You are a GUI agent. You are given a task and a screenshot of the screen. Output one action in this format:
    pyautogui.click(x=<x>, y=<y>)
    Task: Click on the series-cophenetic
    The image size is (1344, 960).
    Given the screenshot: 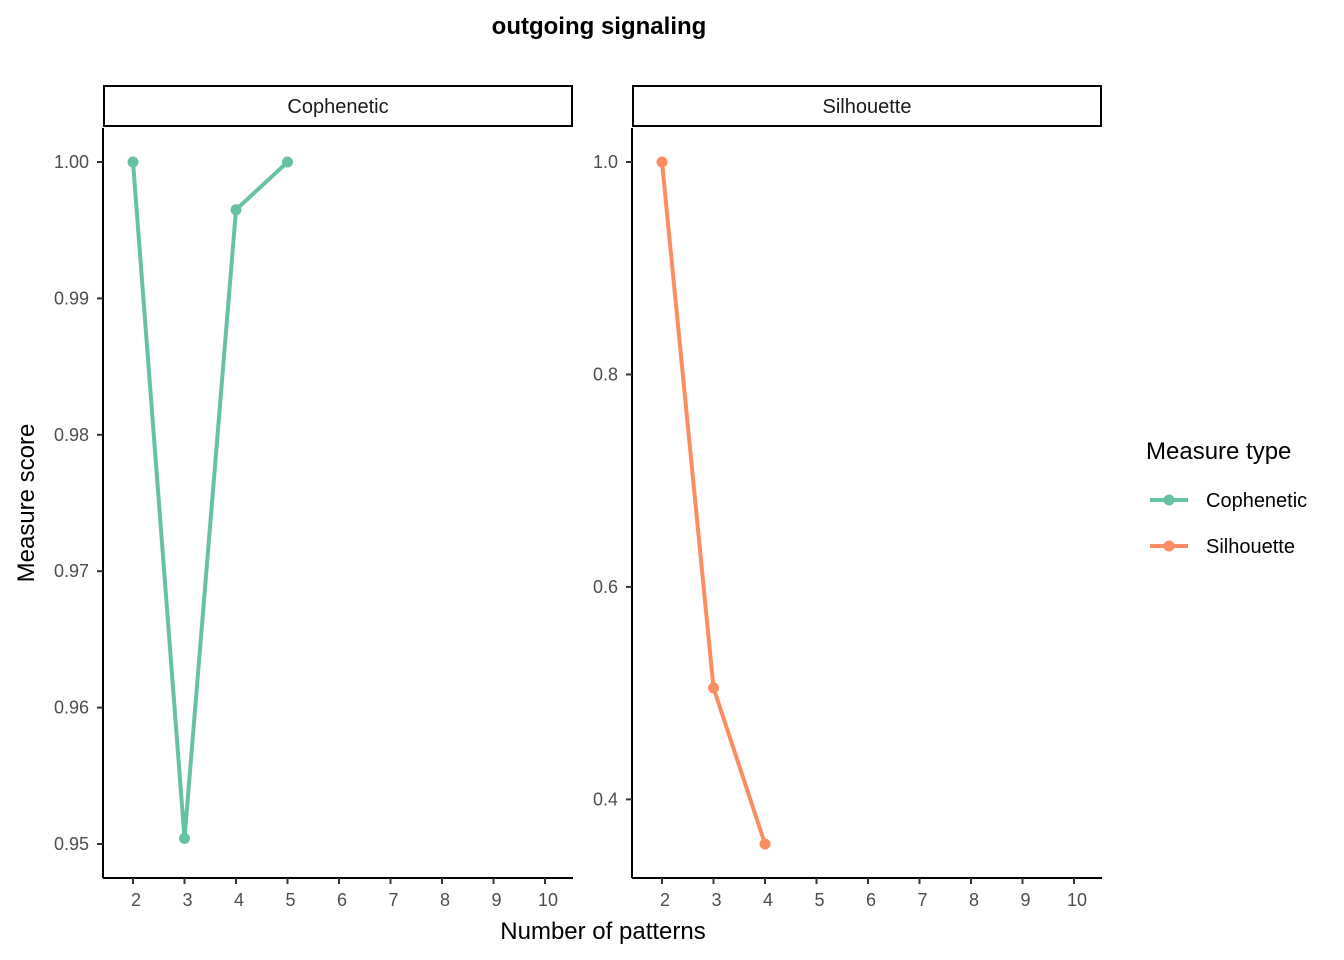 What is the action you would take?
    pyautogui.click(x=210, y=500)
    